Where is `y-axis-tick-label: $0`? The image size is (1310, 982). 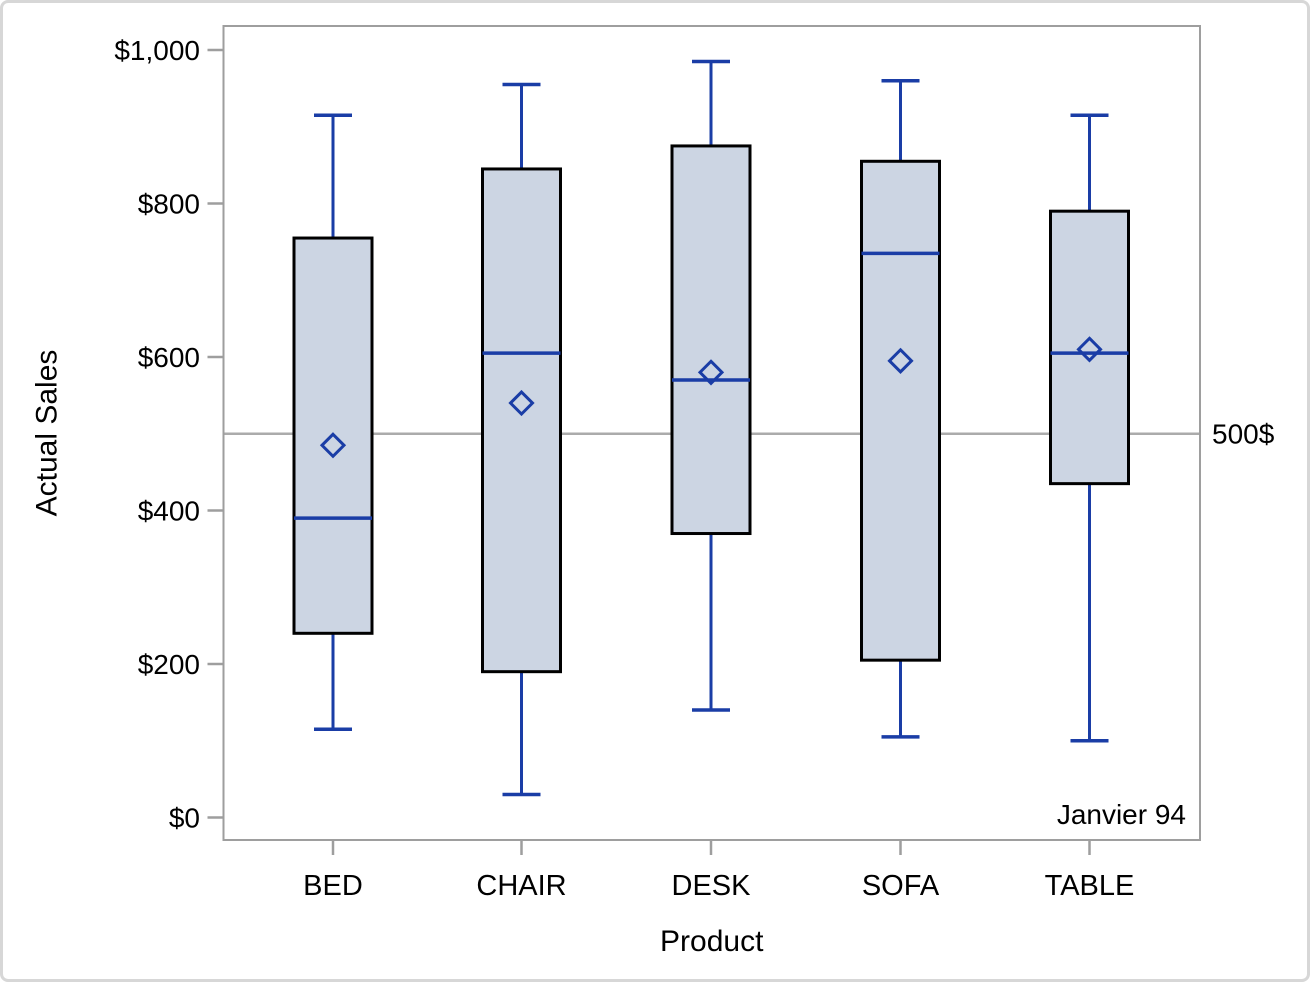 y-axis-tick-label: $0 is located at coordinates (184, 817).